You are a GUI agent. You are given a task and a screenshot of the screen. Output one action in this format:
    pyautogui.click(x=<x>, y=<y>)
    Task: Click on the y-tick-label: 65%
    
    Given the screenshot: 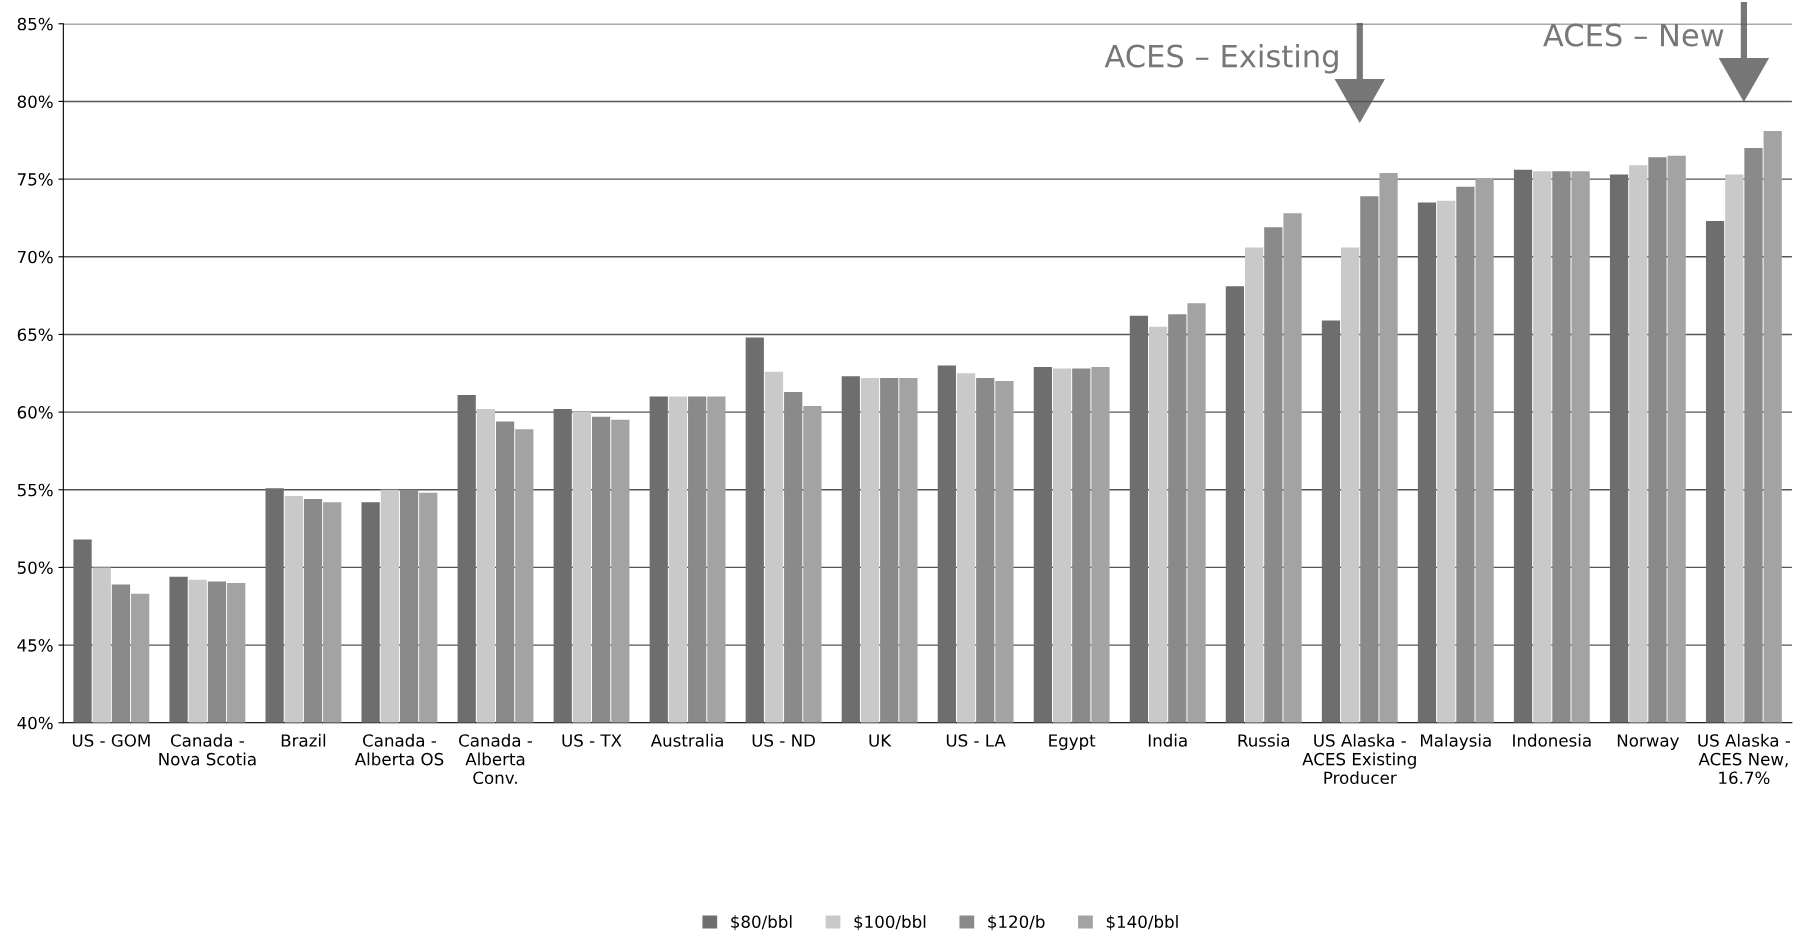 What is the action you would take?
    pyautogui.click(x=35, y=334)
    